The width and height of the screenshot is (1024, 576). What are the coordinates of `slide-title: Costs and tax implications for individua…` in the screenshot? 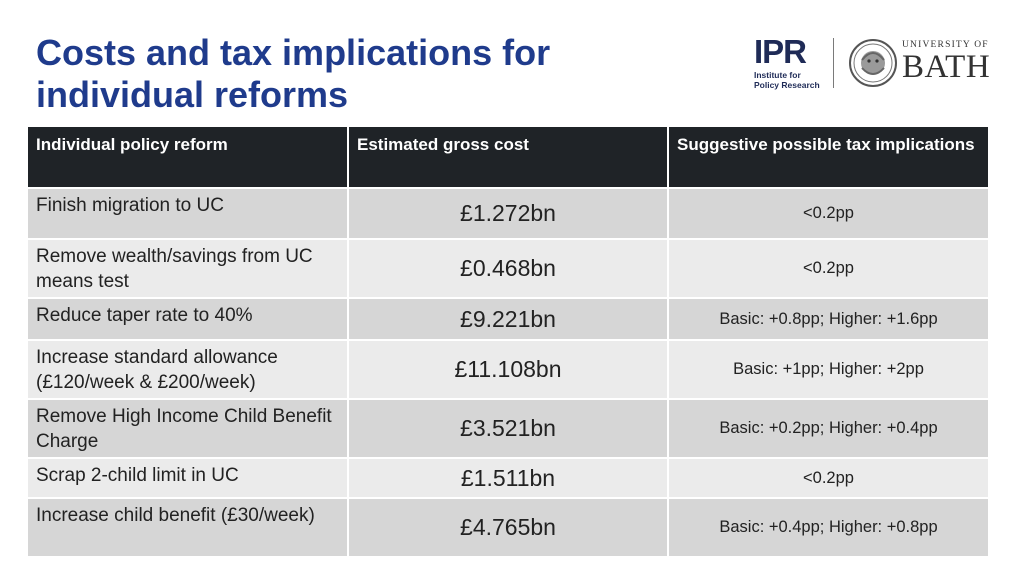 It's located at (293, 73).